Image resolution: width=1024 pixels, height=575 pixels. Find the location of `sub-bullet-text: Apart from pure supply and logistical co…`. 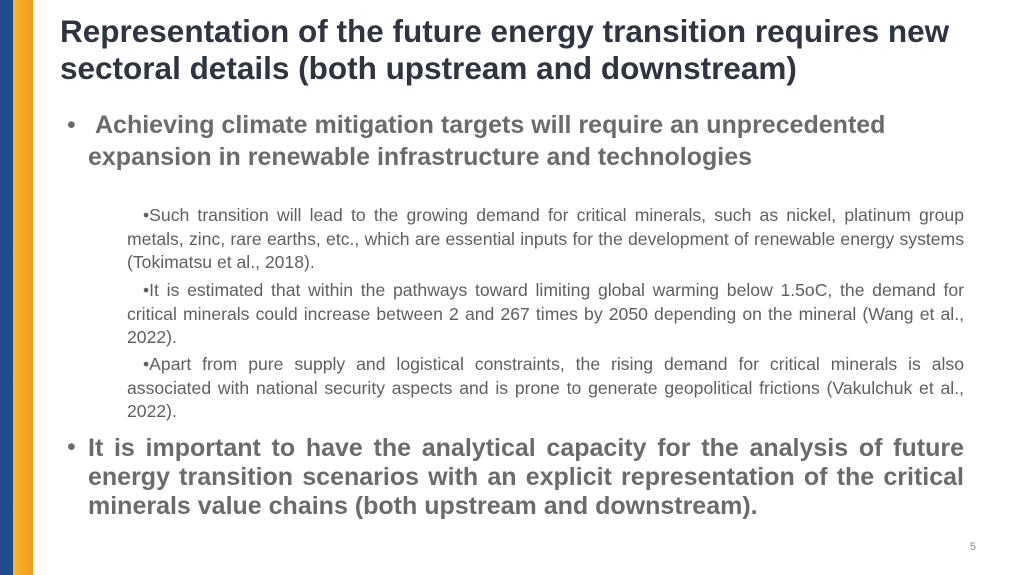

sub-bullet-text: Apart from pure supply and logistical co… is located at coordinates (545, 387).